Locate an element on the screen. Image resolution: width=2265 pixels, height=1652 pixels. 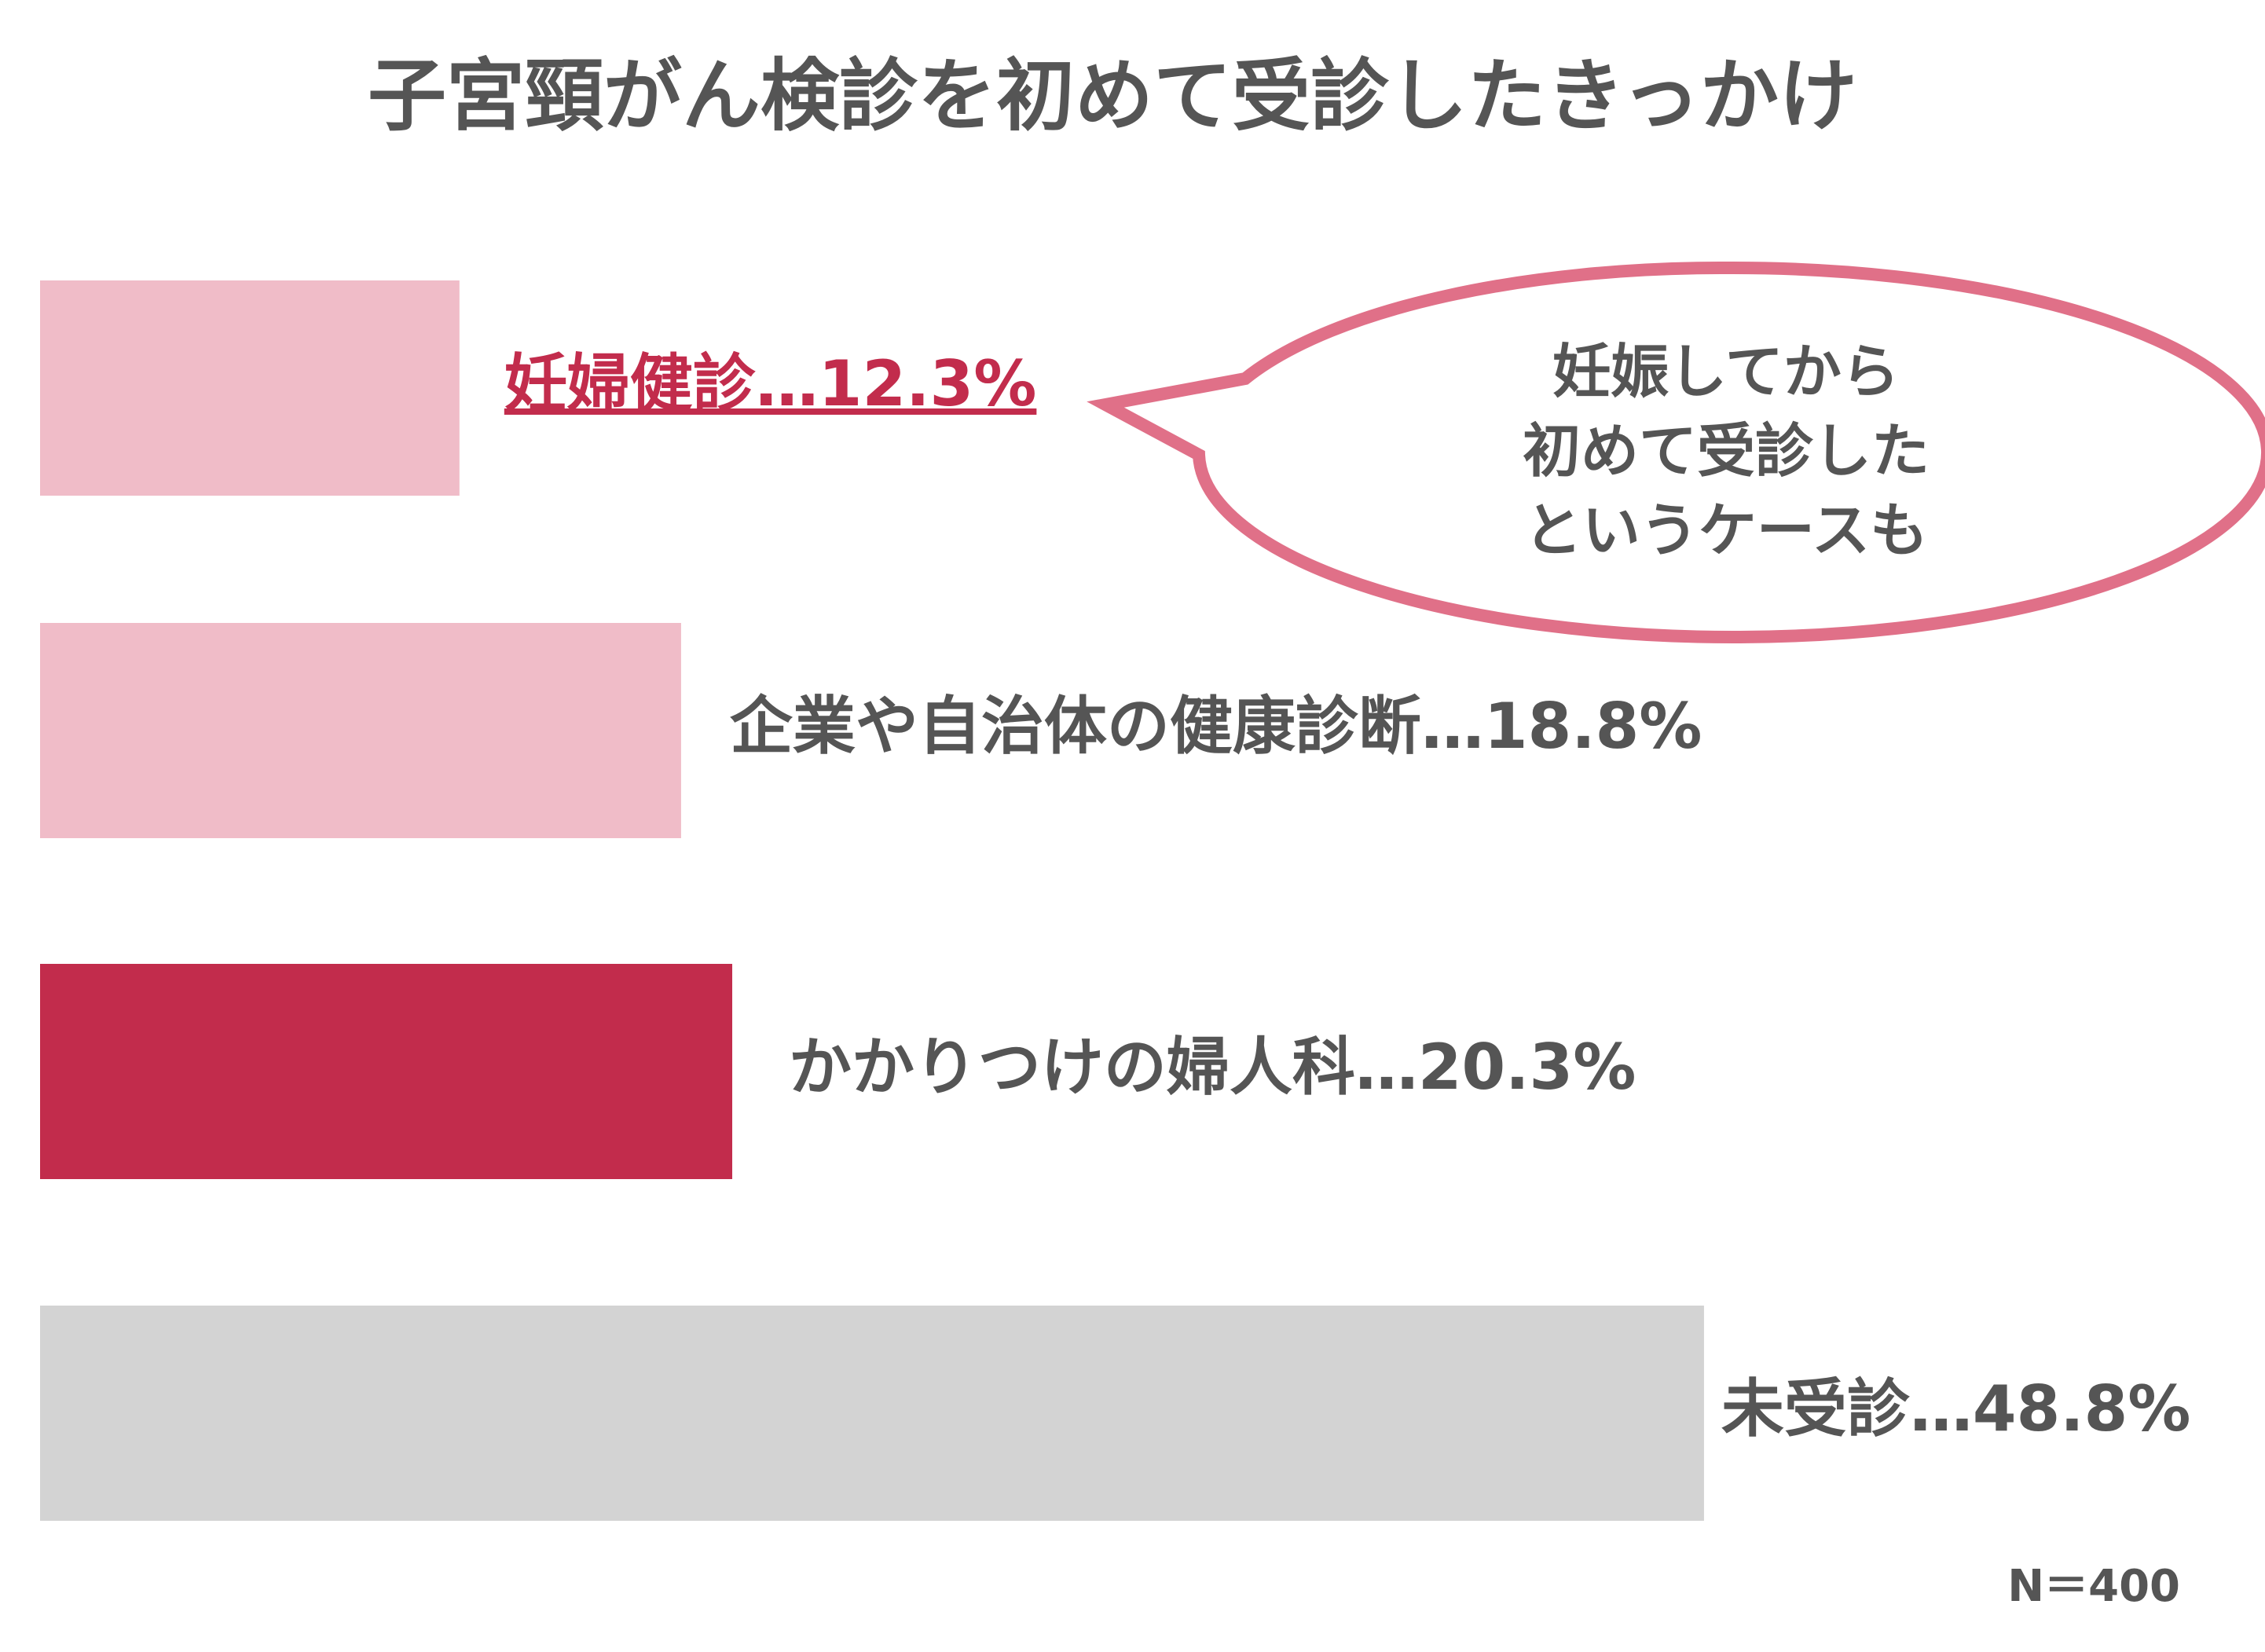
sample-size-note: N＝400 is located at coordinates (2093, 1586).